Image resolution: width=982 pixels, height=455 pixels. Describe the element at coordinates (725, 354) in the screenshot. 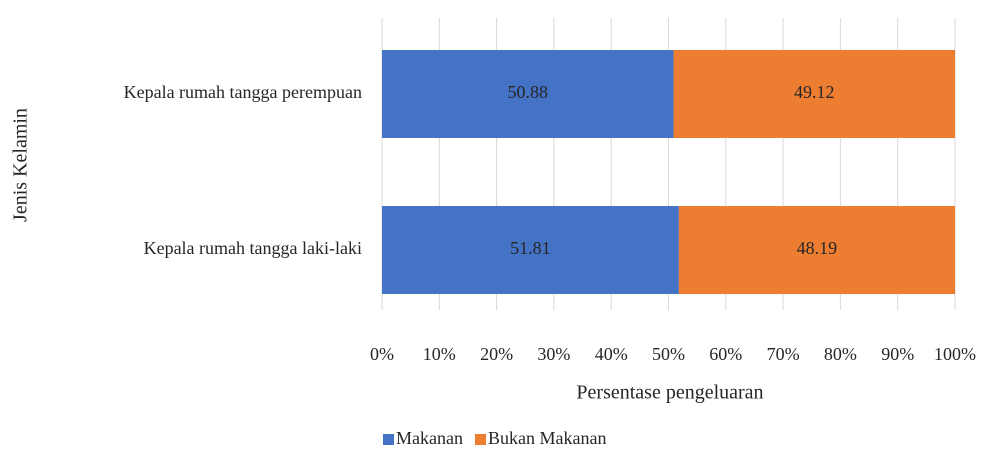

I see `x-tick-label: 60%` at that location.